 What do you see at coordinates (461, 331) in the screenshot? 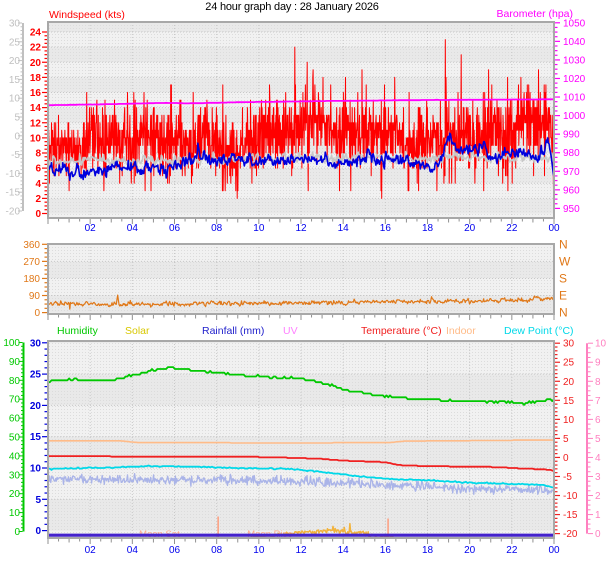
I see `legend-indoor: Indoor` at bounding box center [461, 331].